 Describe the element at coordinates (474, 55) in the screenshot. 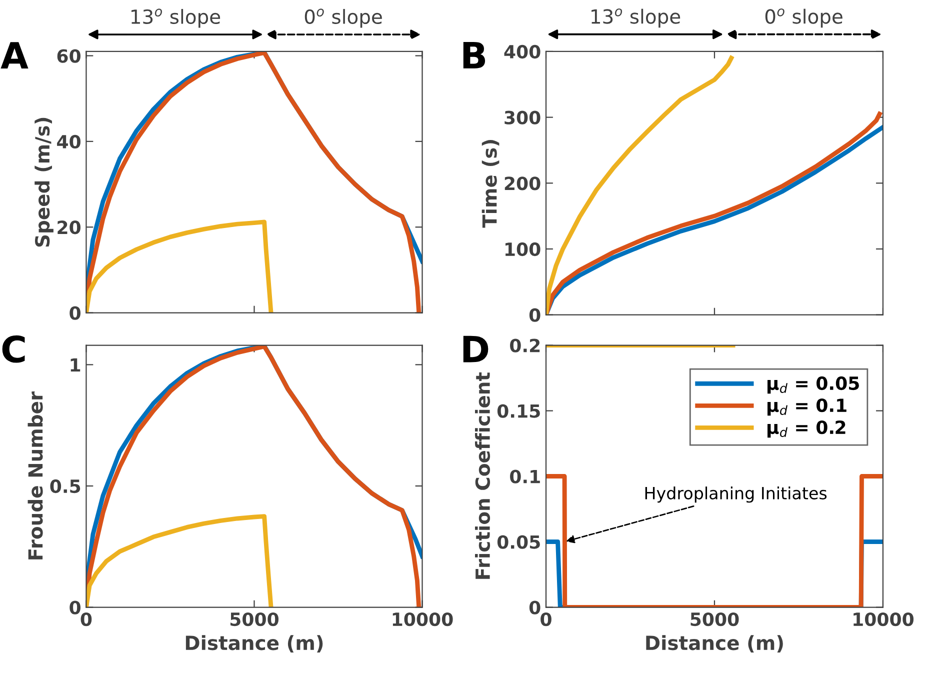

I see `chart-title: B` at that location.